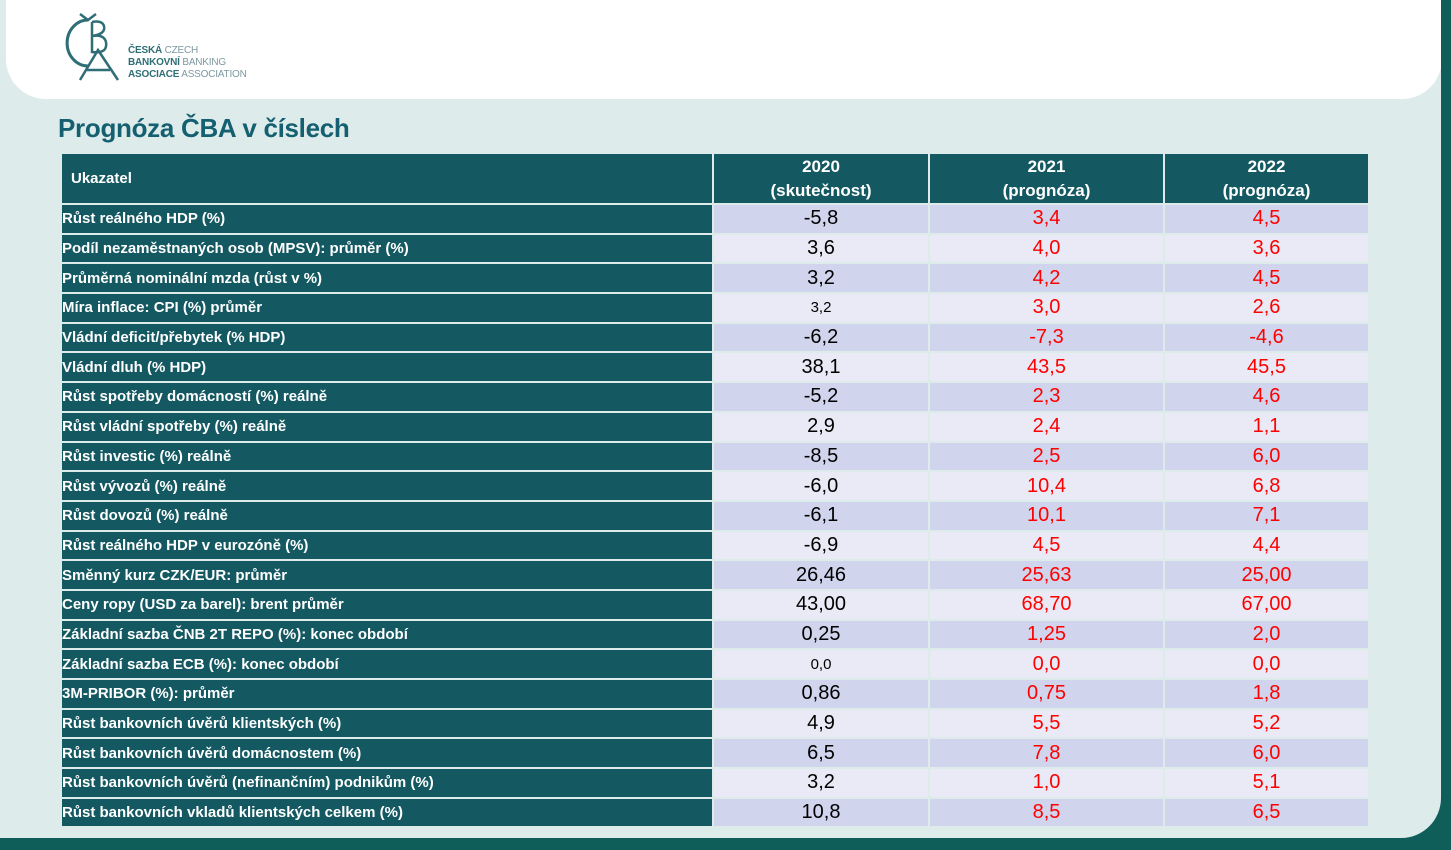 The height and width of the screenshot is (850, 1451). What do you see at coordinates (1046, 278) in the screenshot?
I see `value-2021: 4,2` at bounding box center [1046, 278].